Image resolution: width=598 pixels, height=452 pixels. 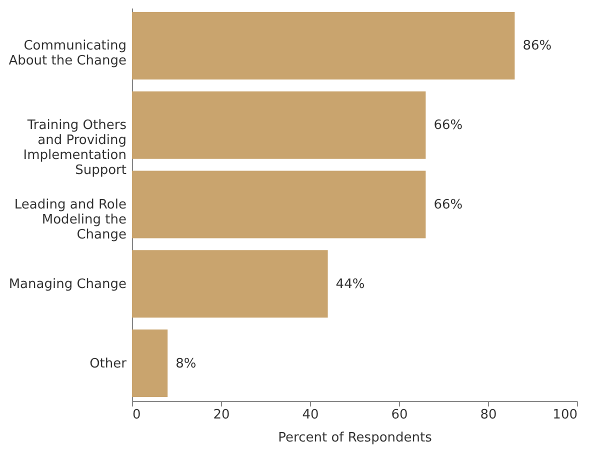 What do you see at coordinates (75, 148) in the screenshot?
I see `y-tick-label: Training Others and Providing Implementation Support` at bounding box center [75, 148].